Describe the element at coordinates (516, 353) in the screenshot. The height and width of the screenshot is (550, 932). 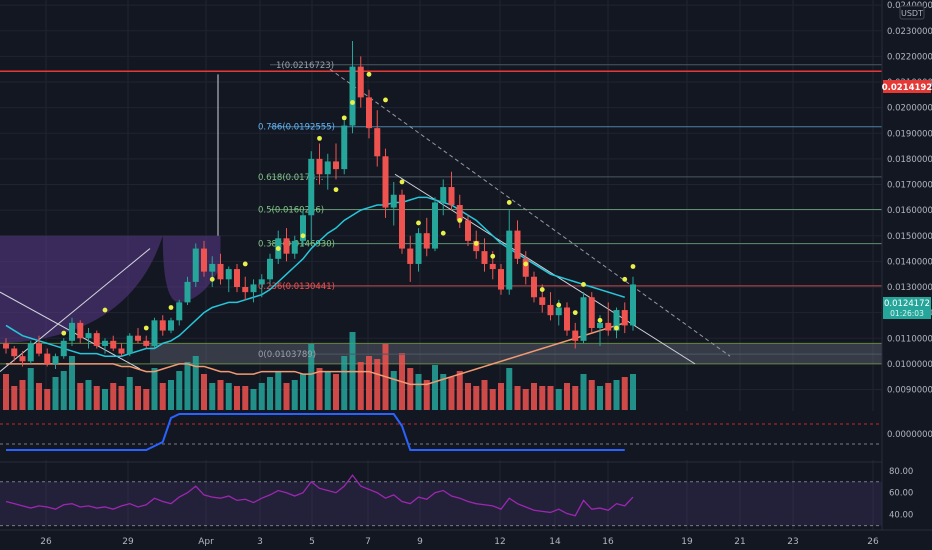
I see `support-zone` at that location.